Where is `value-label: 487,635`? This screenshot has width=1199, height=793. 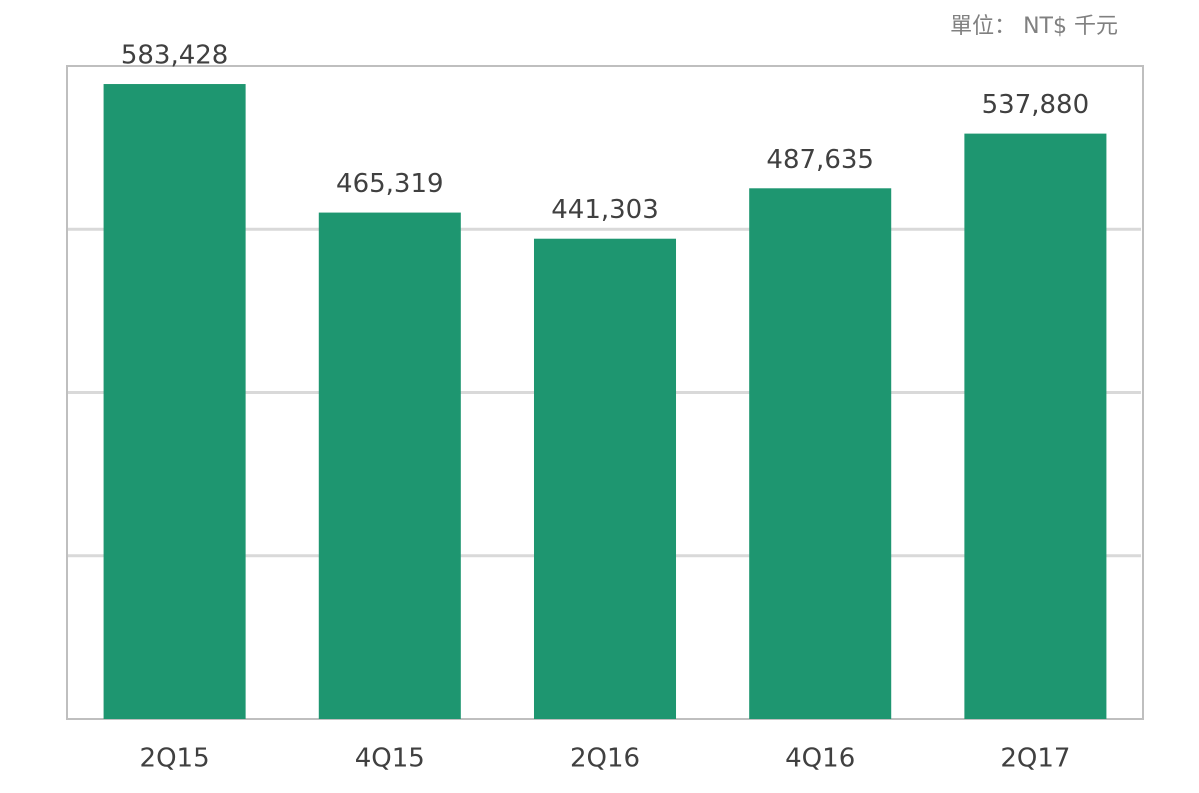
value-label: 487,635 is located at coordinates (820, 160).